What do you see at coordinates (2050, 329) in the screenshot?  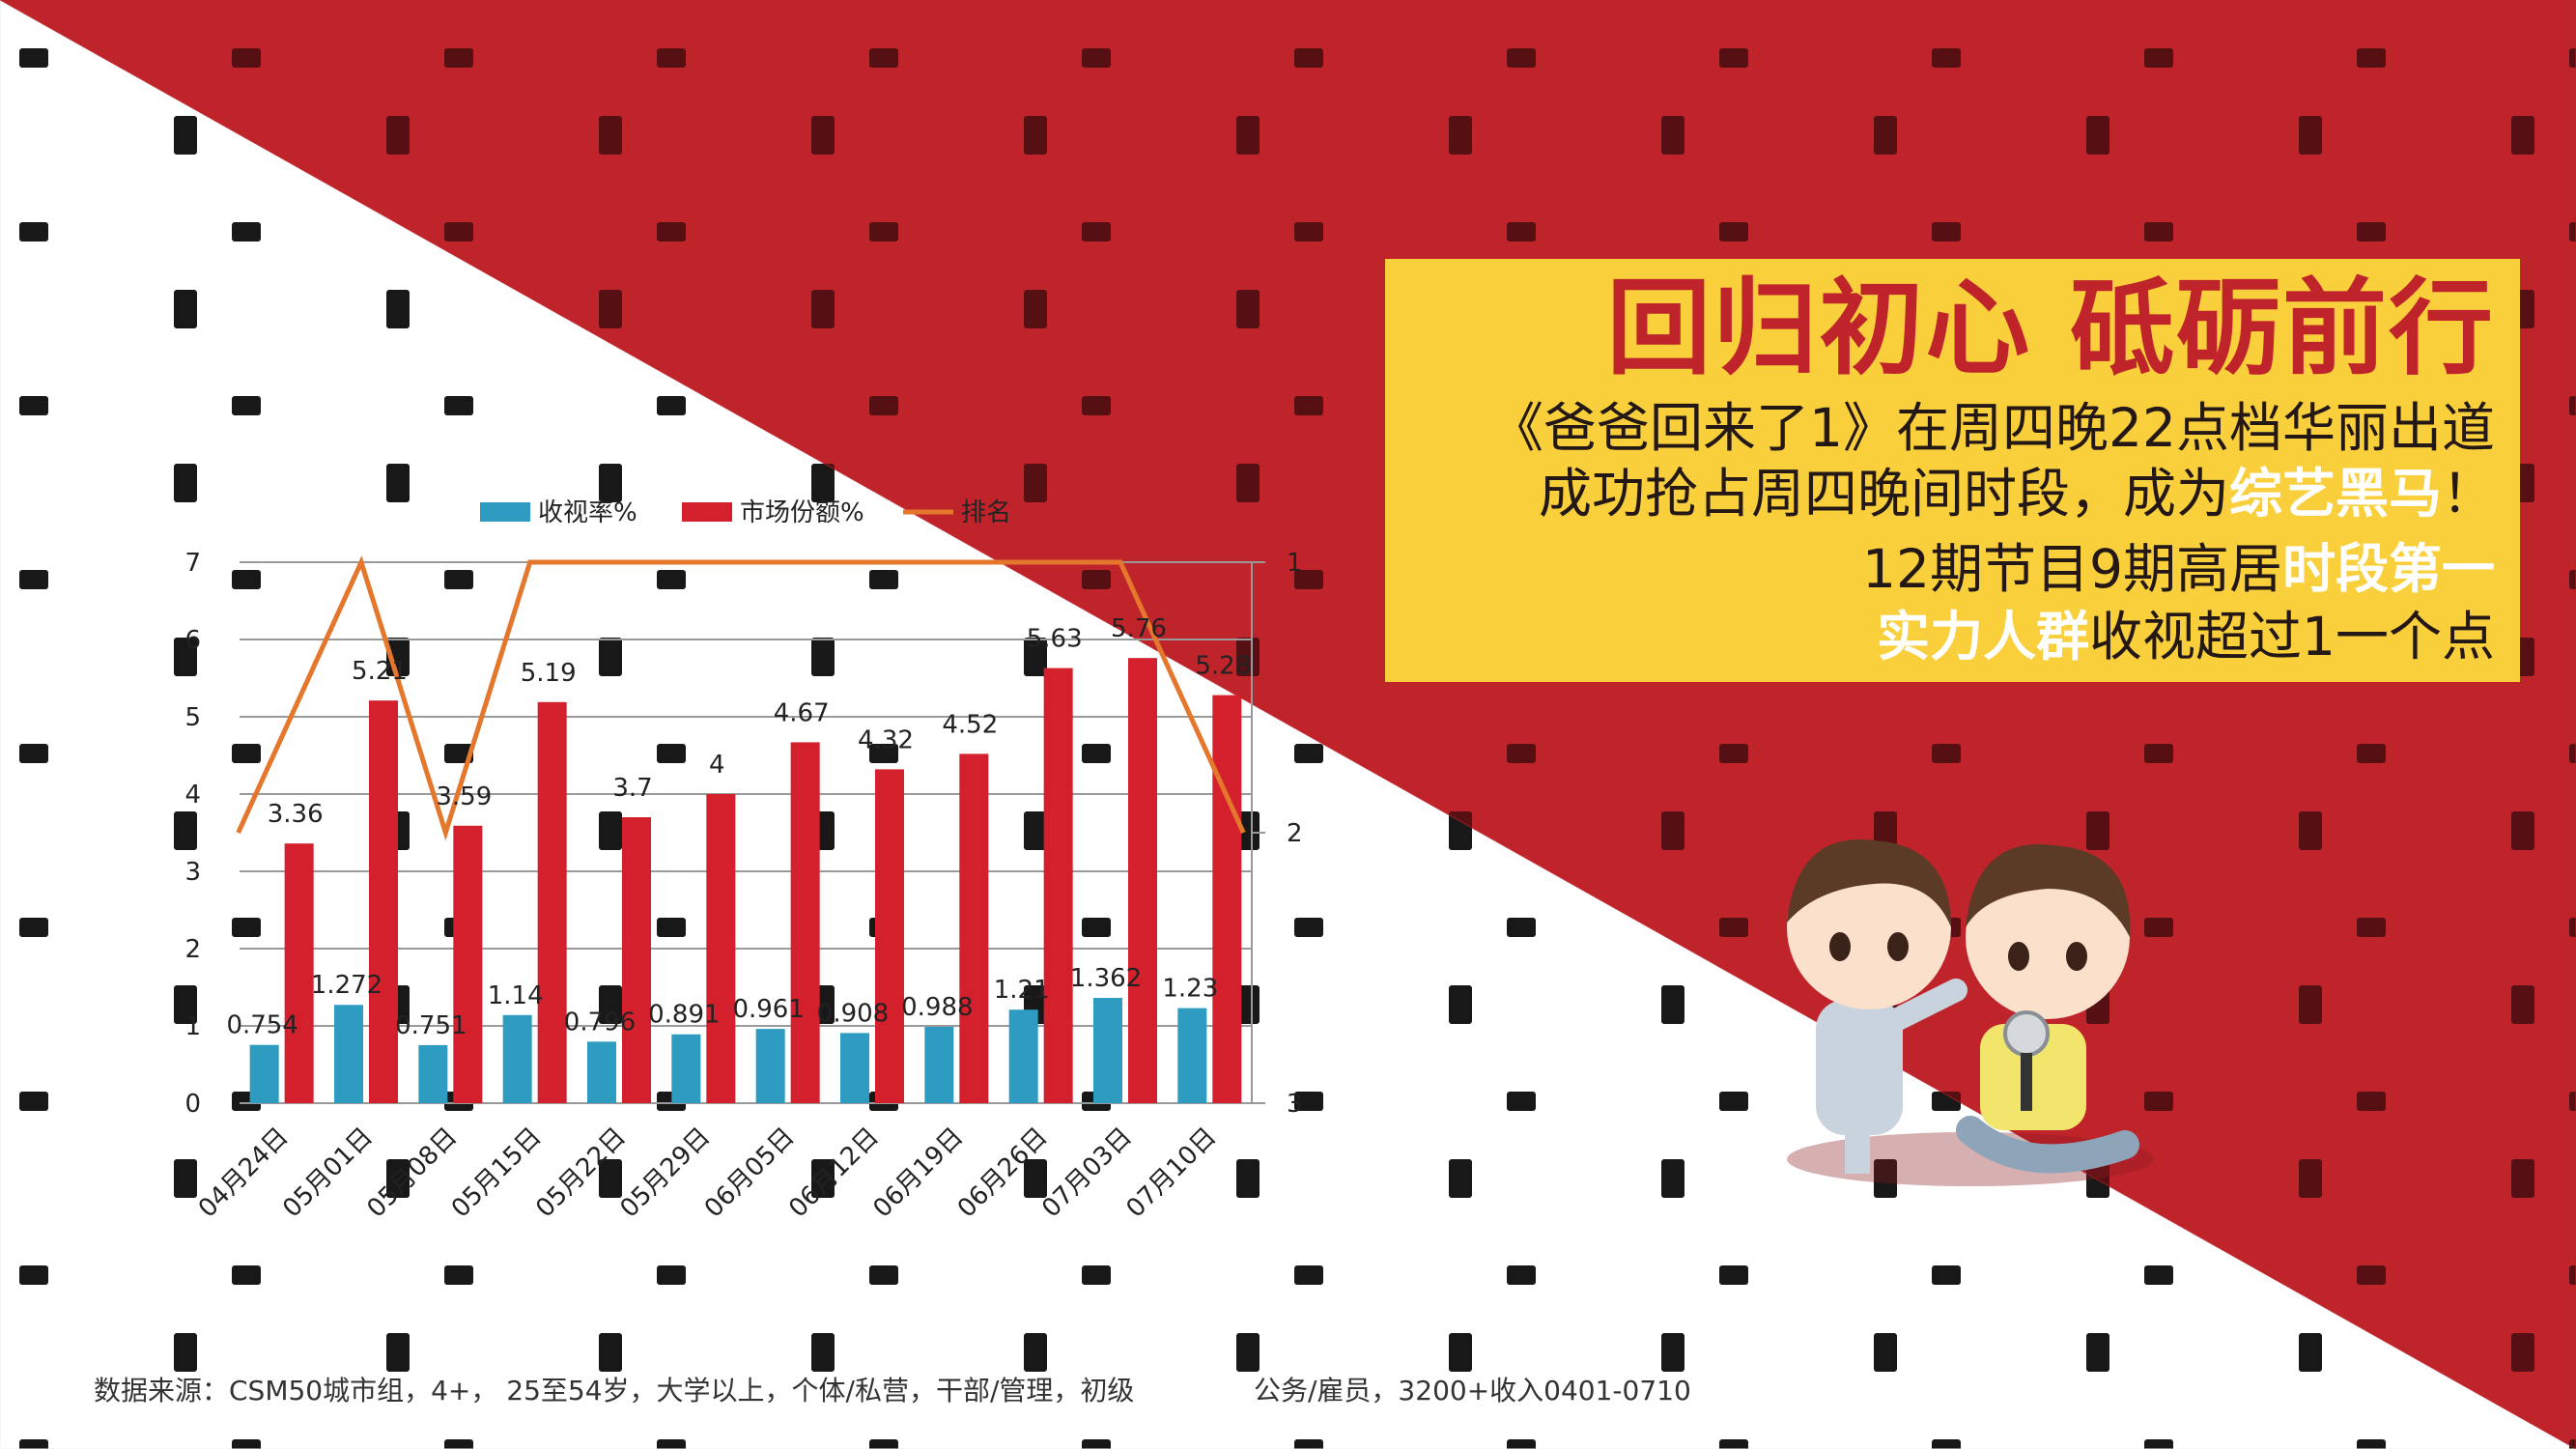 I see `headline-title: 回归初心 砥砺前行` at bounding box center [2050, 329].